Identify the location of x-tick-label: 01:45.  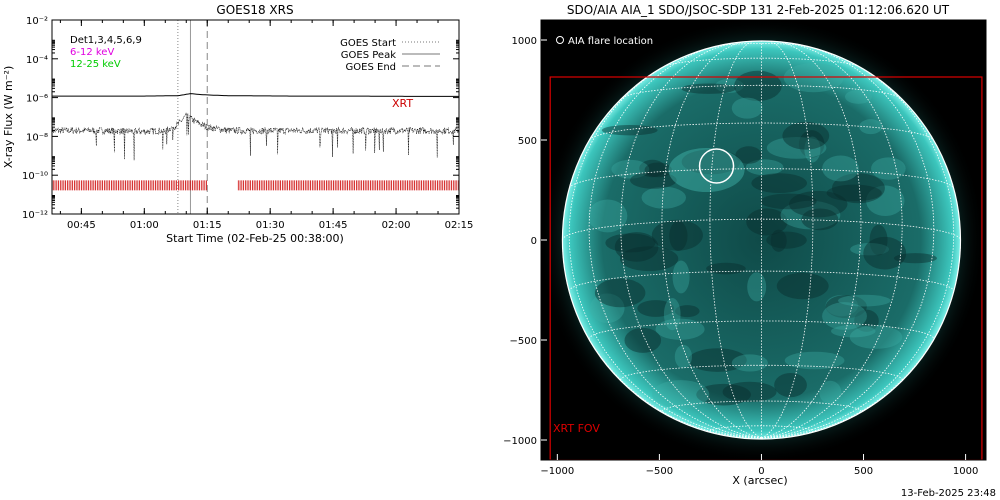
(333, 225).